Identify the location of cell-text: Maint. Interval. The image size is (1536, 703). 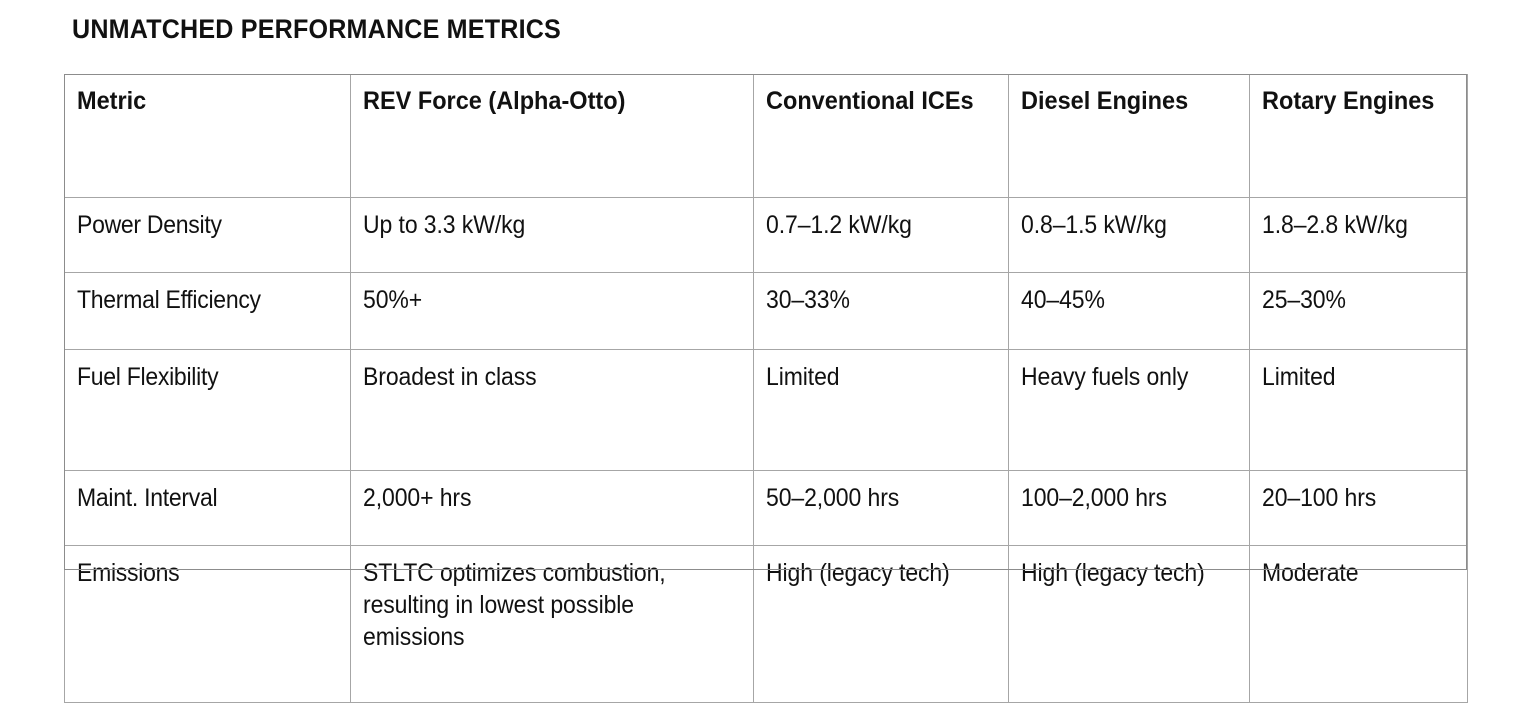
(147, 498).